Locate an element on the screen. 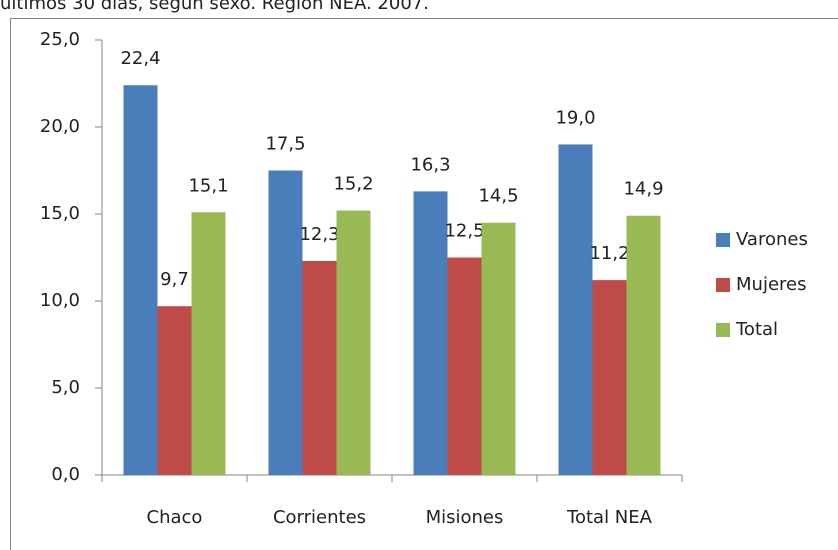 The height and width of the screenshot is (550, 838). value-label: 22,4 is located at coordinates (140, 58).